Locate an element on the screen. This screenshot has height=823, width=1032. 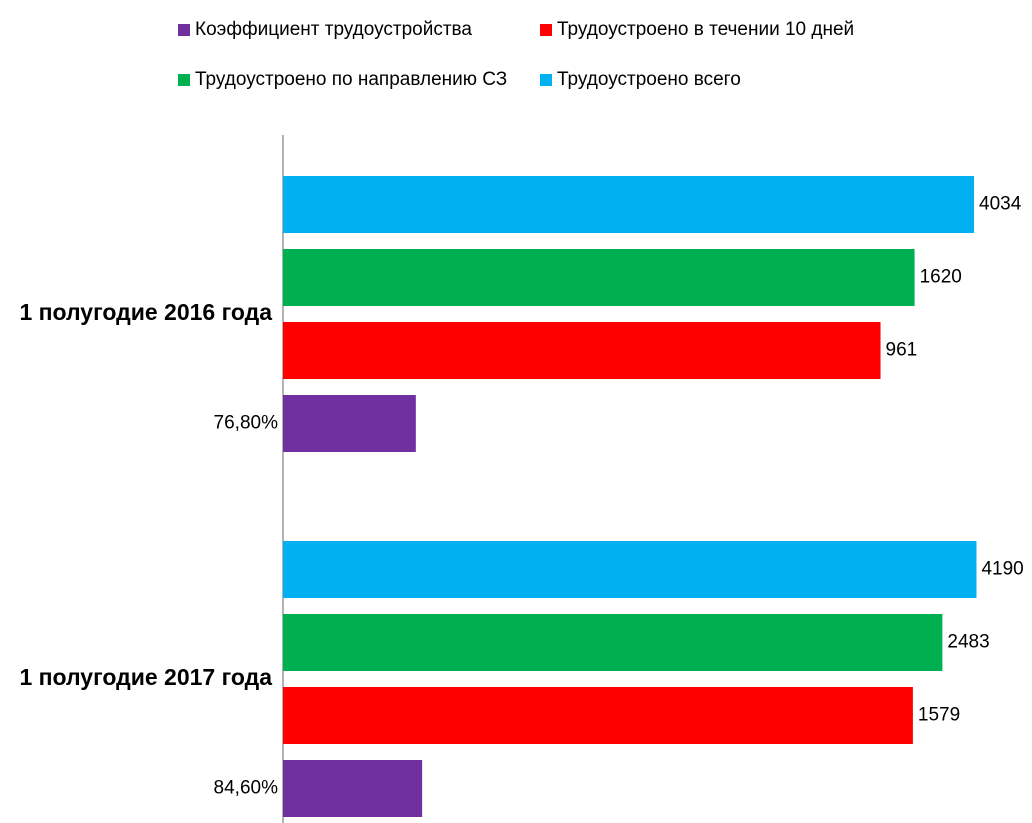
legend-label: Трудоустроено всего is located at coordinates (649, 79).